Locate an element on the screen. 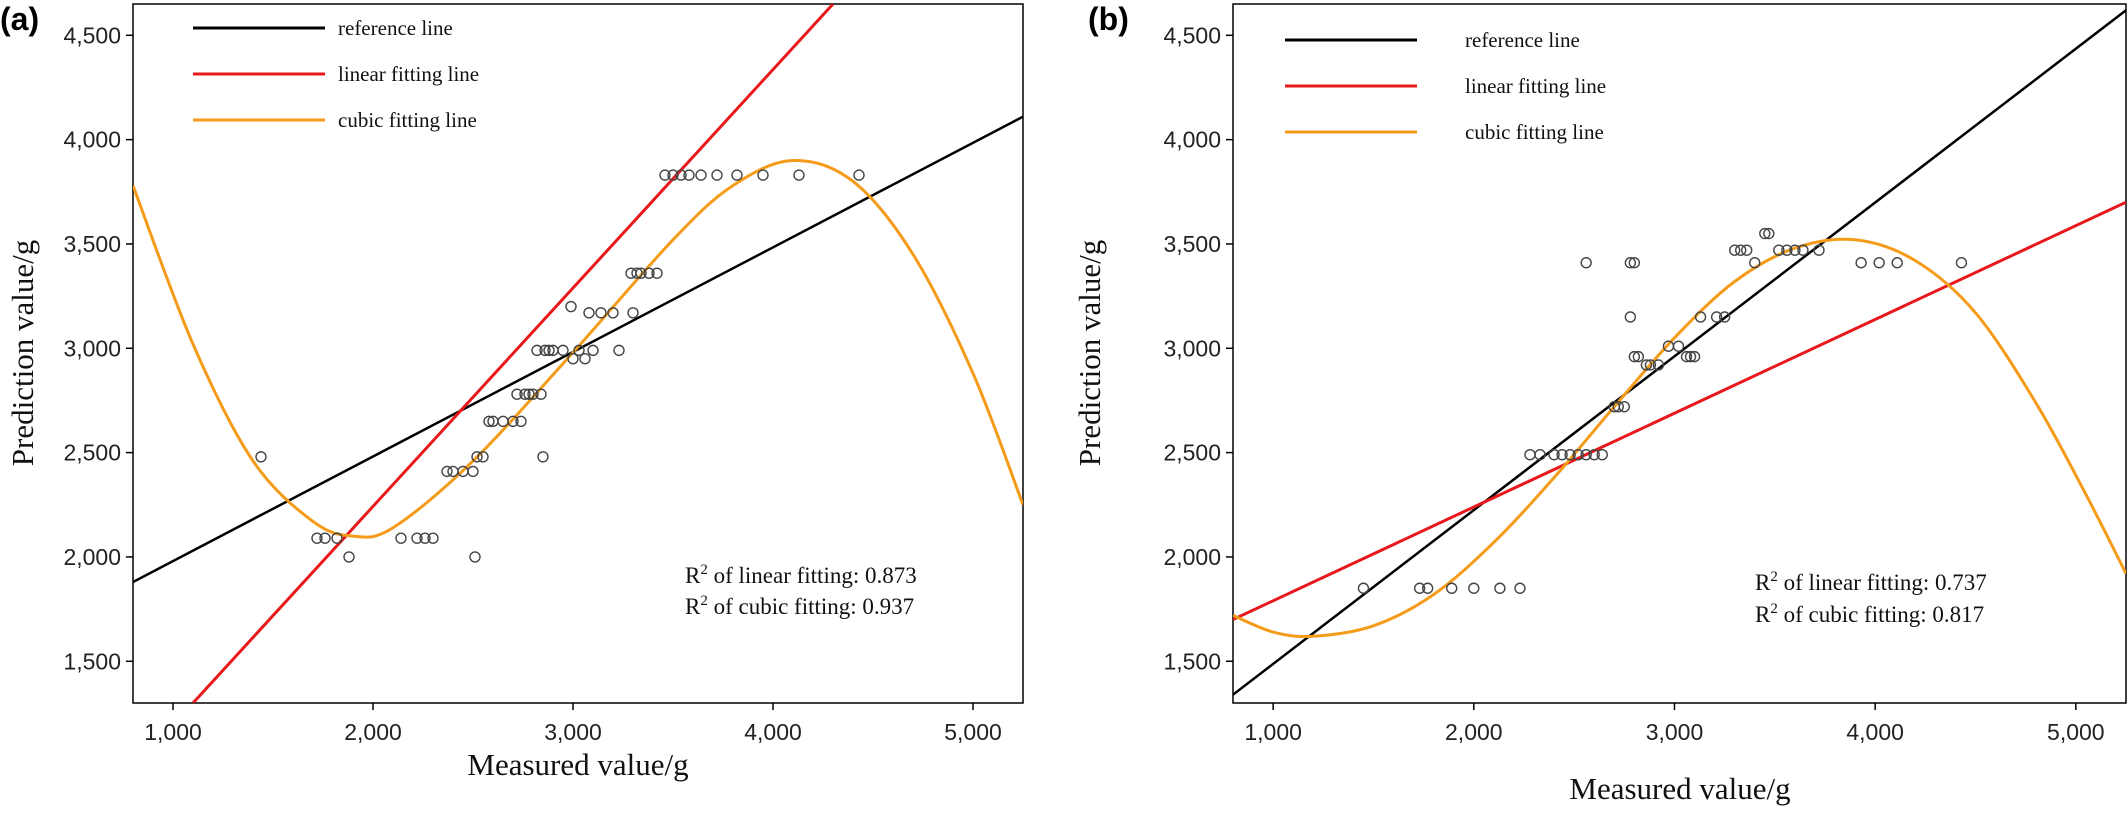 The image size is (2128, 819). x-tick-label: 4,000 is located at coordinates (1875, 732).